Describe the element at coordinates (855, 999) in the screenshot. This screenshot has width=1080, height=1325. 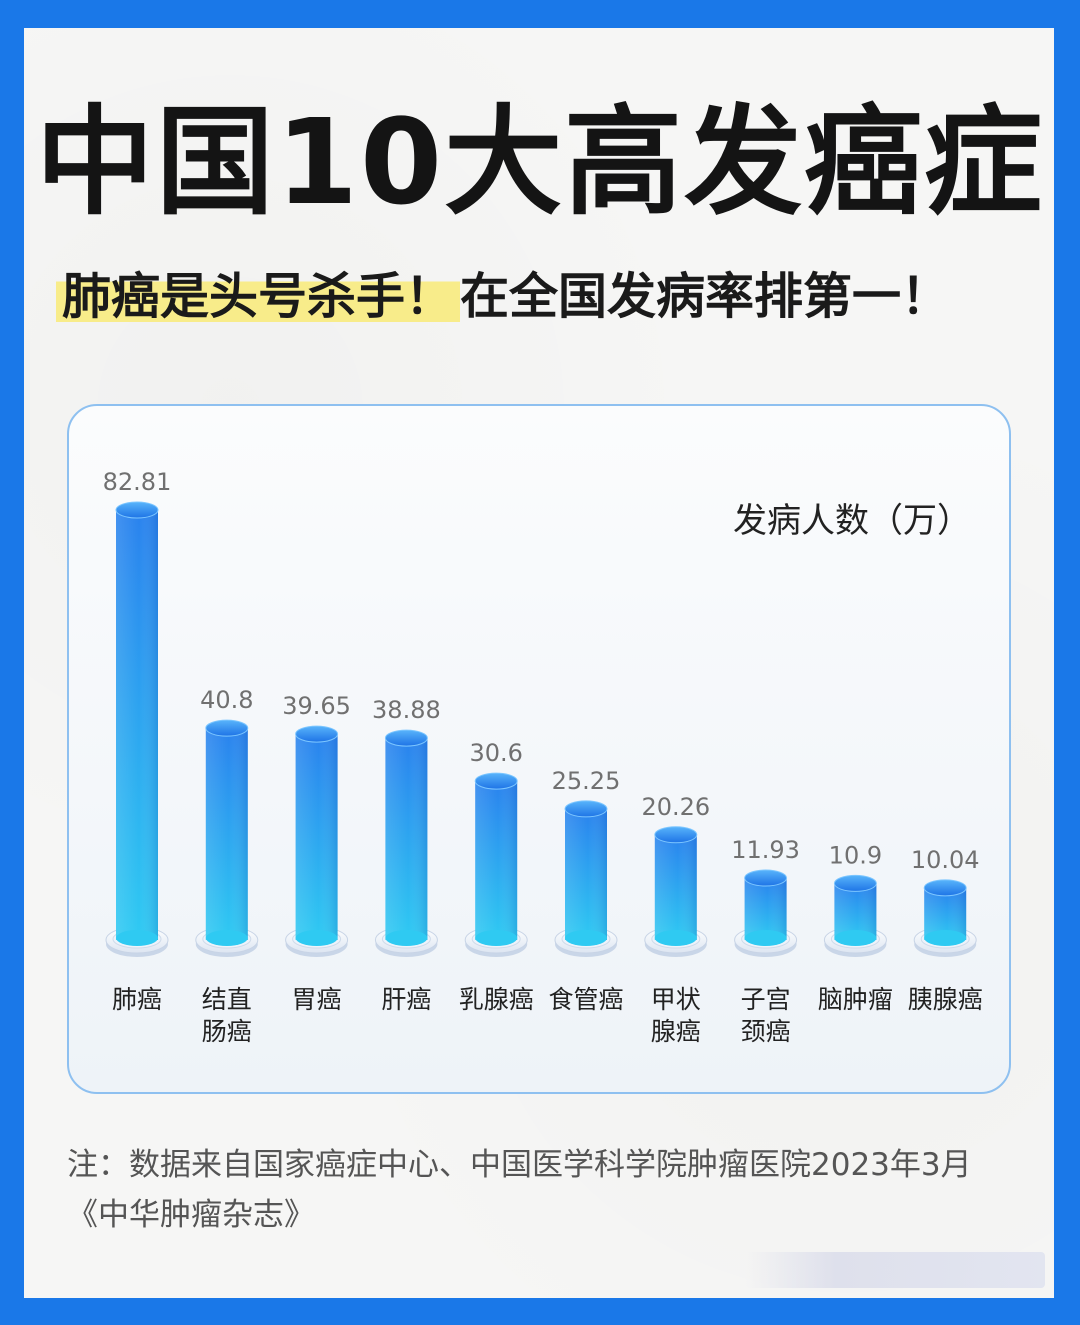
I see `category-label: 脑肿瘤` at that location.